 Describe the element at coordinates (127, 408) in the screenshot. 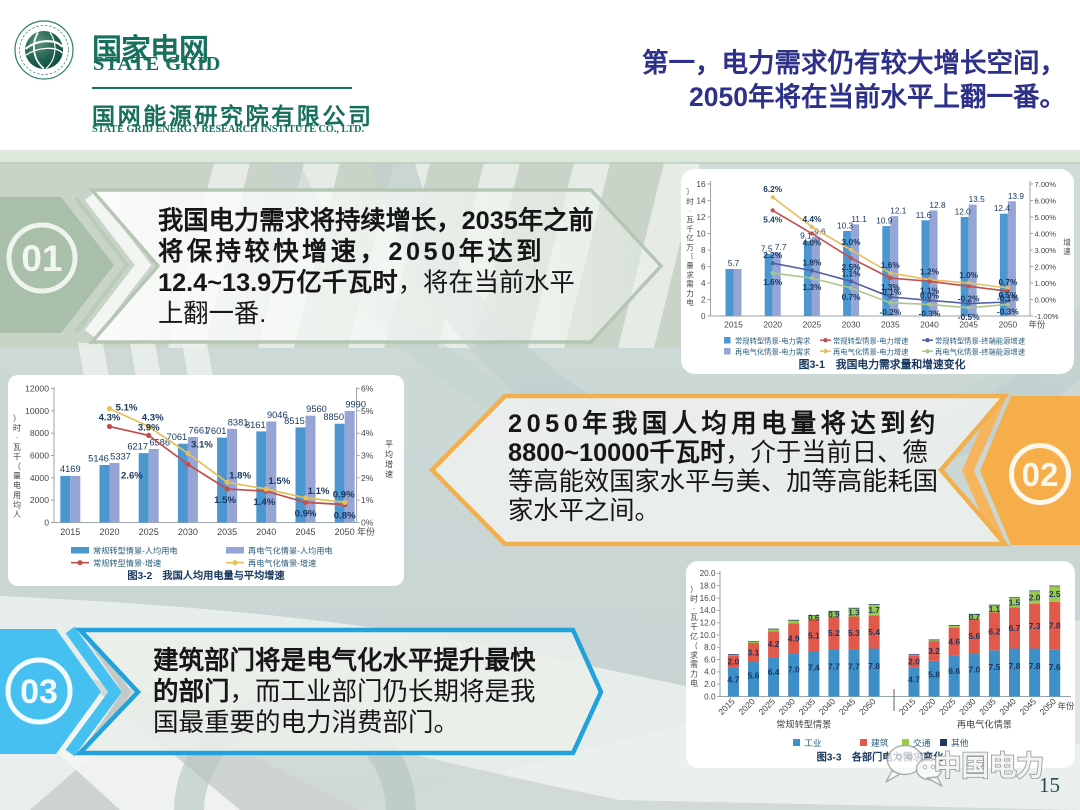

I see `svg-text: 5.1%` at that location.